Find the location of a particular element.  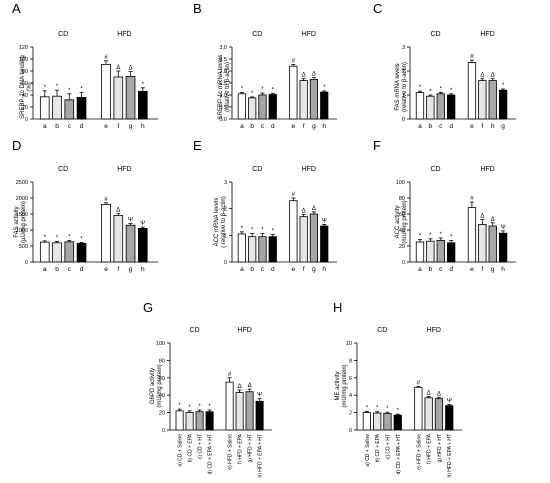

group-label: HFD is located at coordinates (434, 330).